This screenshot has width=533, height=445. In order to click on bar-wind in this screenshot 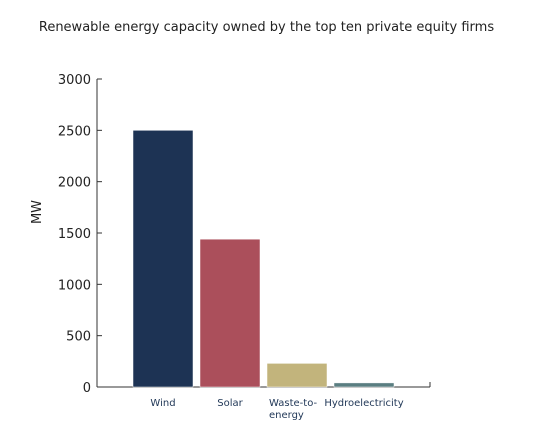, I will do `click(163, 259)`.